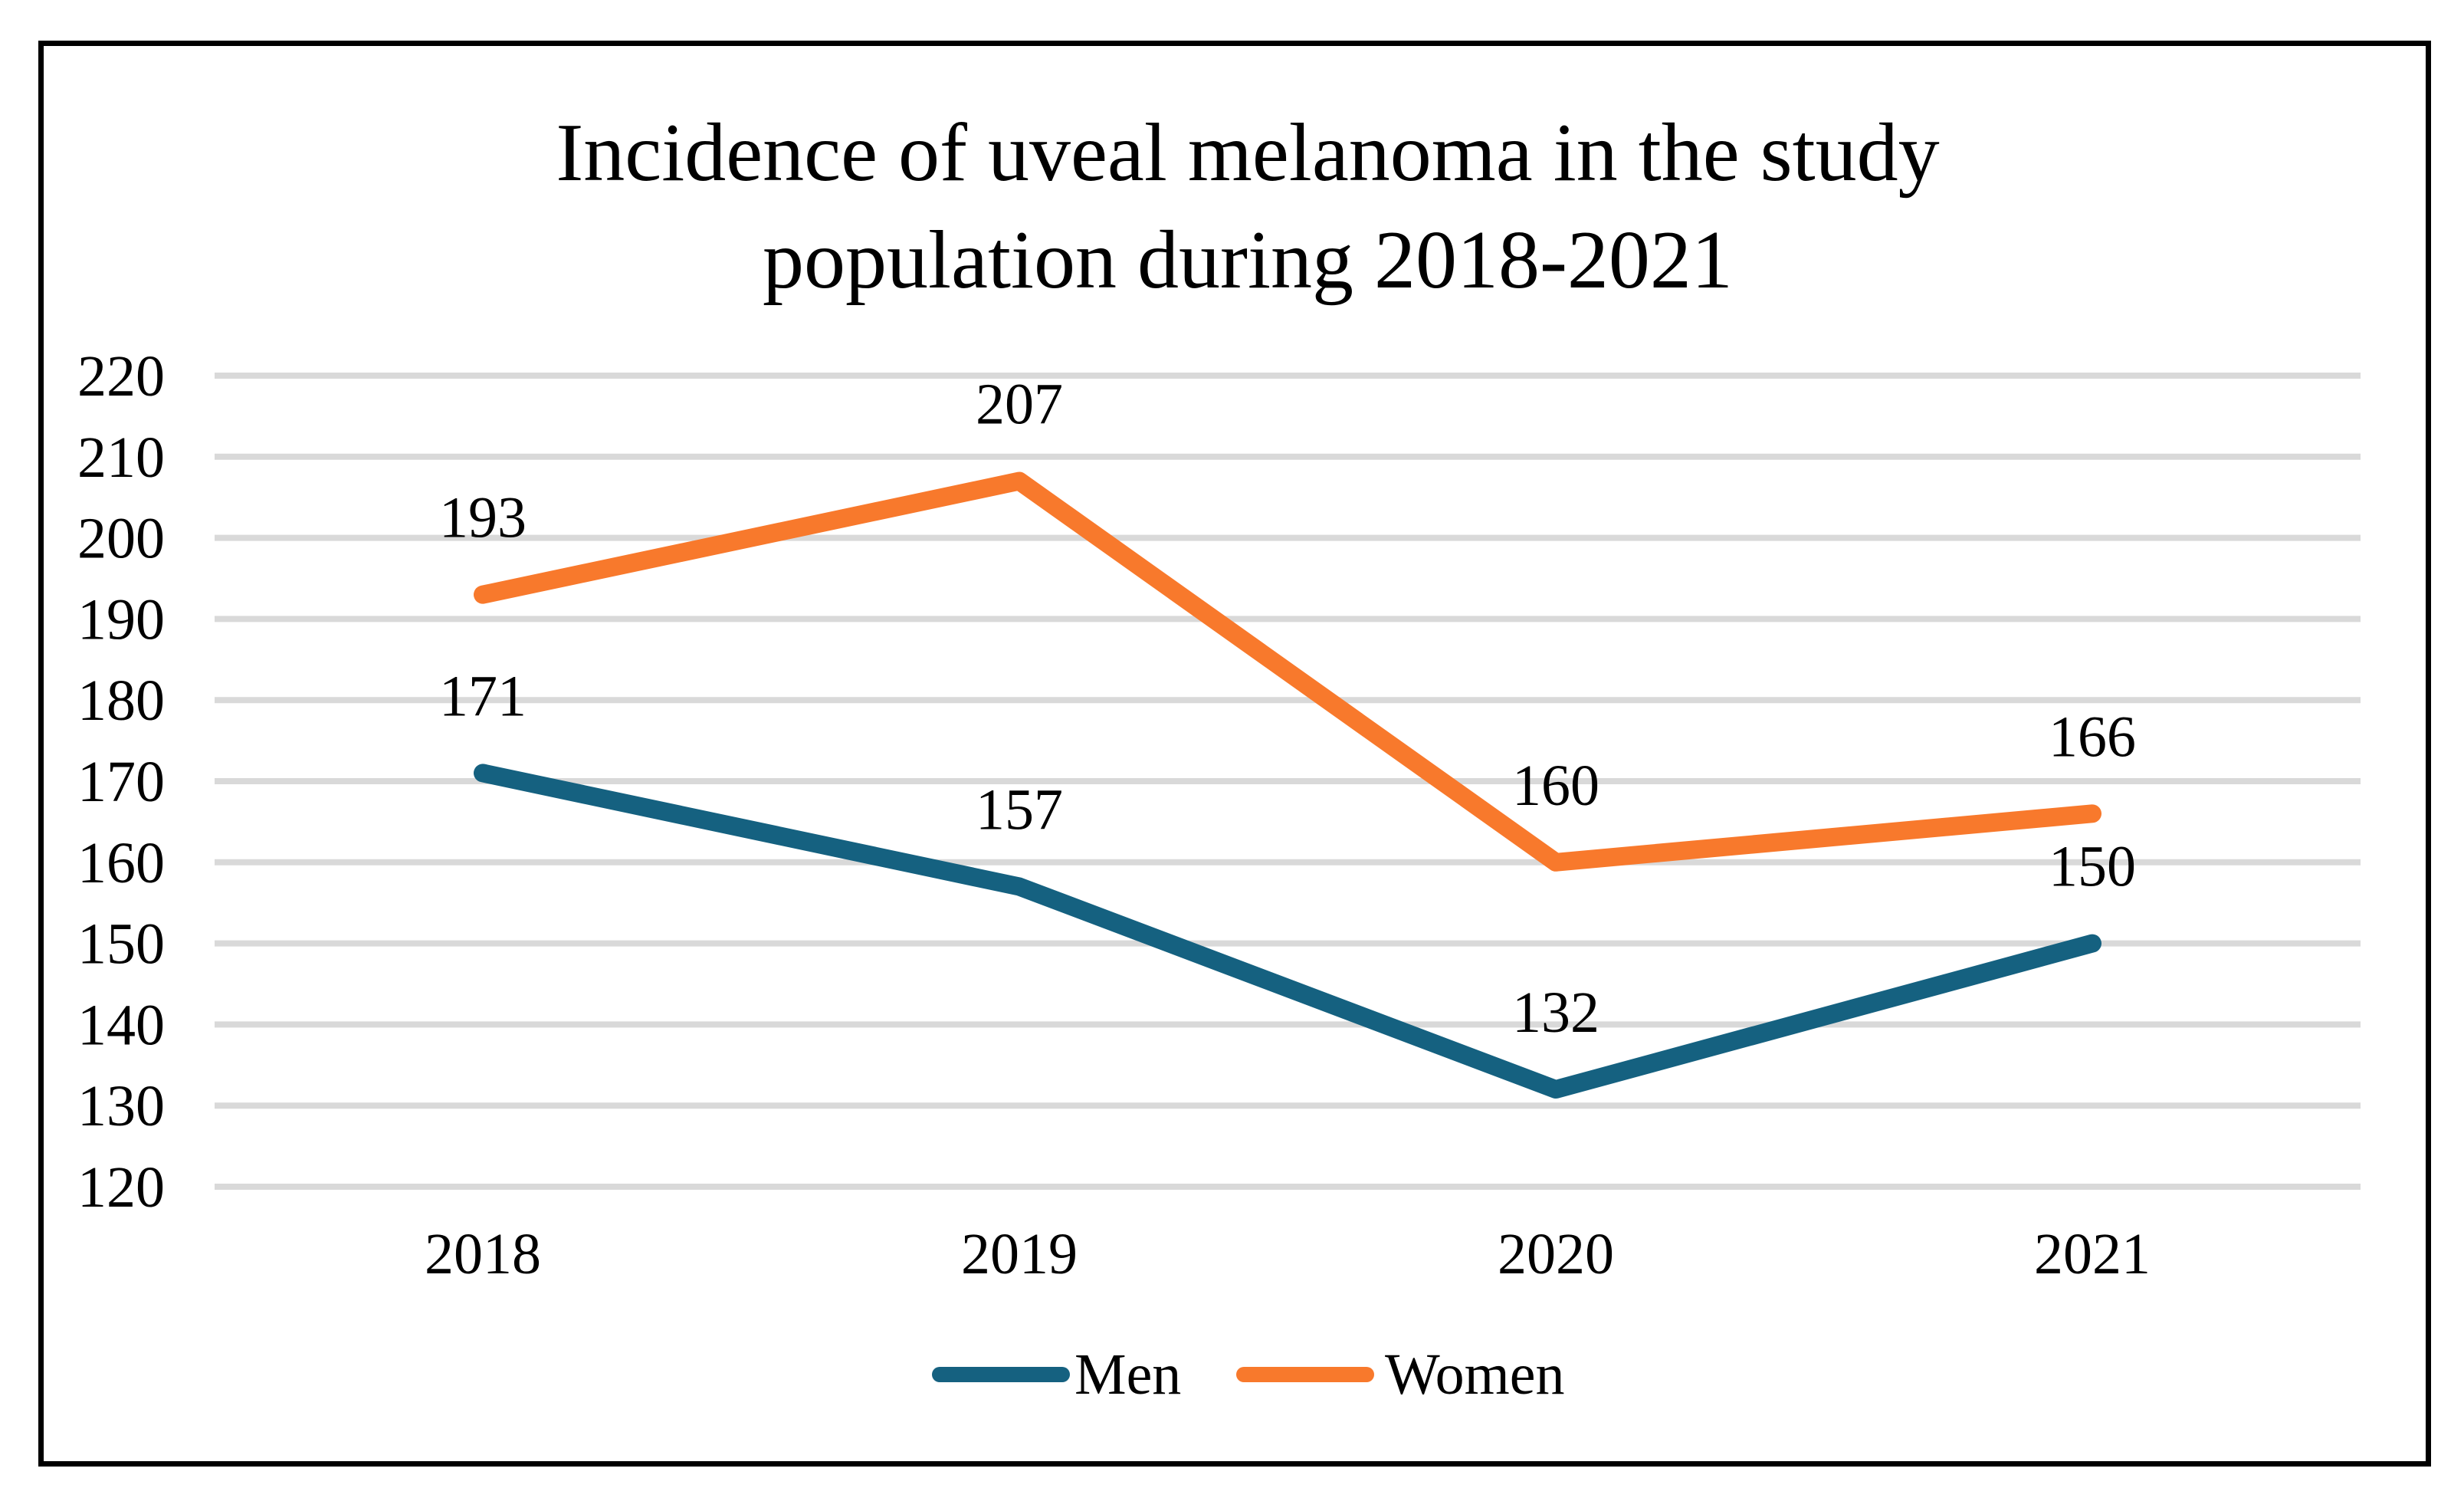  I want to click on category-label-2020: 2020, so click(1556, 1254).